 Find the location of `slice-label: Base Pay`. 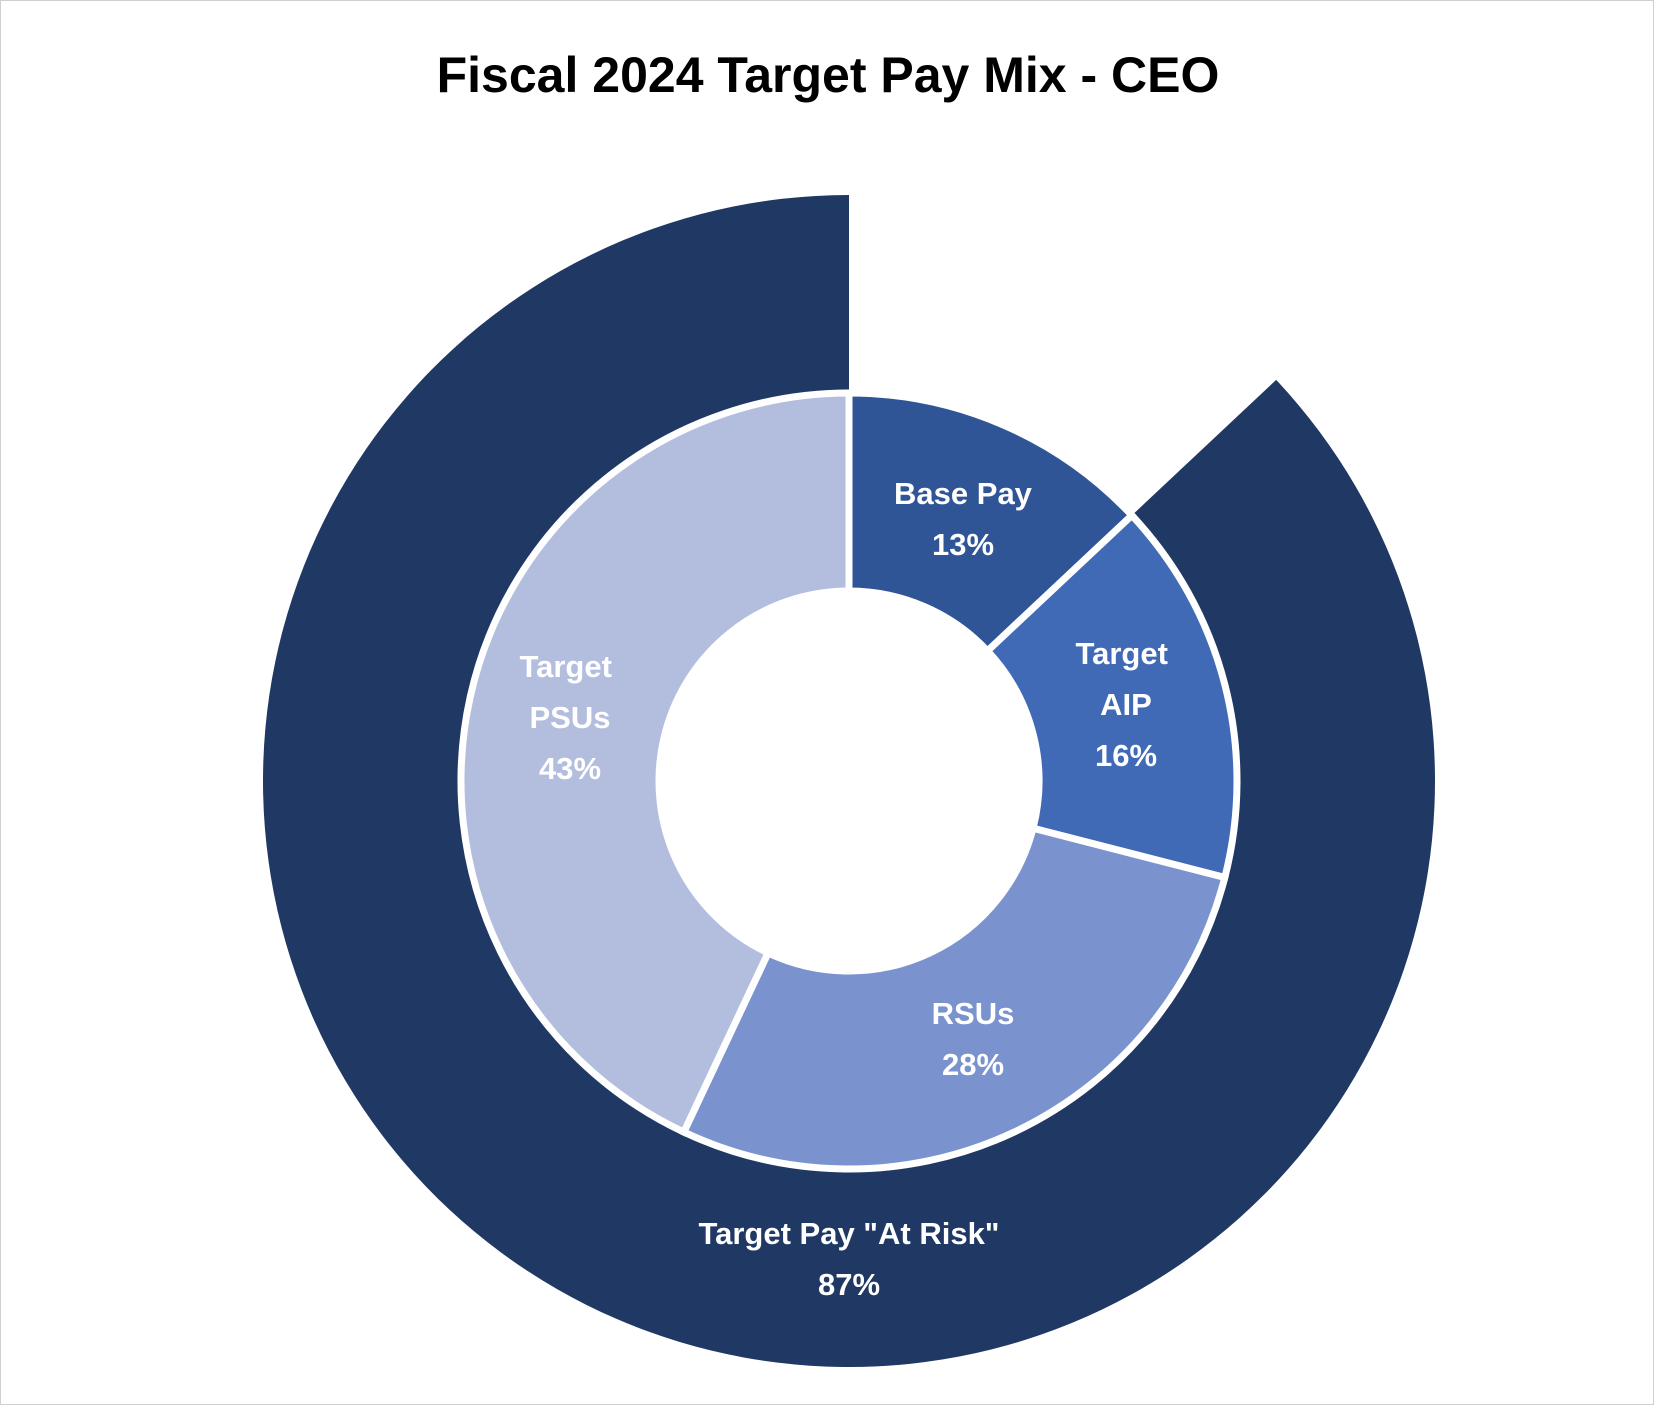

slice-label: Base Pay is located at coordinates (963, 493).